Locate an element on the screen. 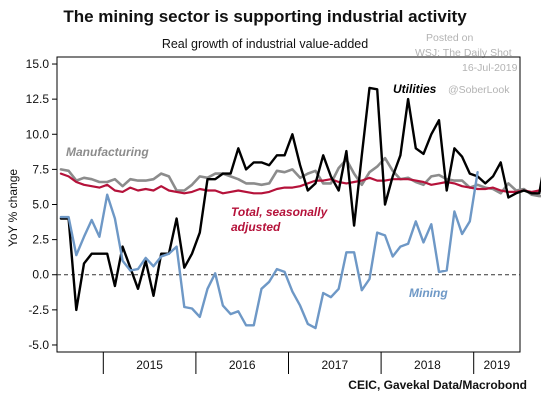  label-mining: Mining is located at coordinates (428, 293).